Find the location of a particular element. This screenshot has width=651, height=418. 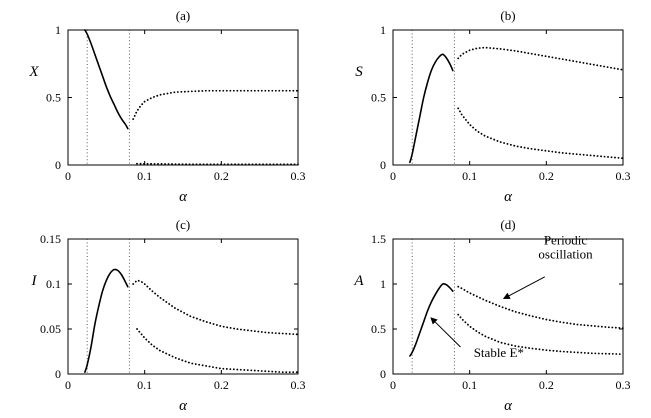

panel-title: (c) is located at coordinates (183, 224).